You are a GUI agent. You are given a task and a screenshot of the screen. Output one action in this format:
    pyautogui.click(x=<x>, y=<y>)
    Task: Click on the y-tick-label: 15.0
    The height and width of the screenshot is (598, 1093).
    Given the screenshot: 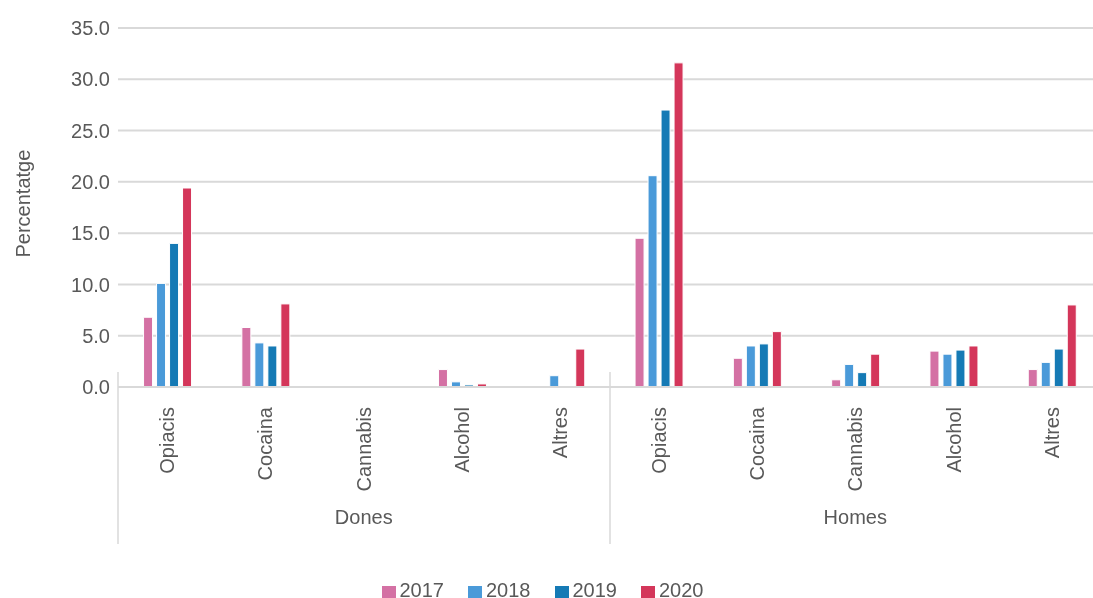 What is the action you would take?
    pyautogui.click(x=90, y=233)
    